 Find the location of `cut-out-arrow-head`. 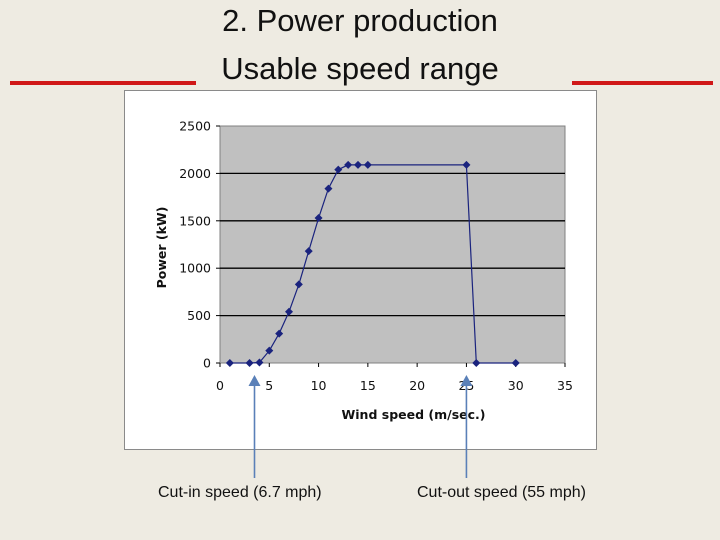

cut-out-arrow-head is located at coordinates (466, 380).